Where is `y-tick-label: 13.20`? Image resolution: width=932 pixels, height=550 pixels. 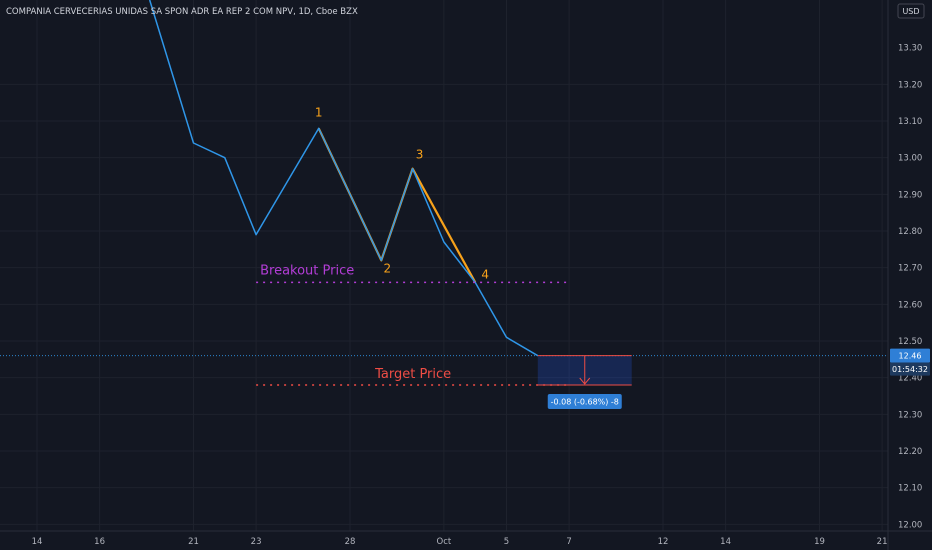
y-tick-label: 13.20 is located at coordinates (910, 85).